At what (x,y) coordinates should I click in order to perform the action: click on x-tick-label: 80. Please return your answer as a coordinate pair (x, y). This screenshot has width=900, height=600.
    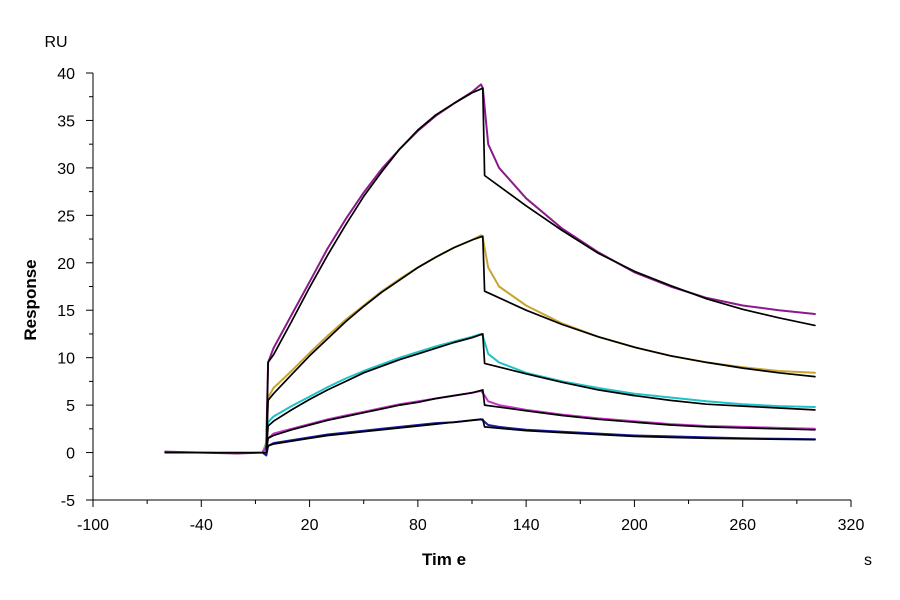
    Looking at the image, I should click on (418, 525).